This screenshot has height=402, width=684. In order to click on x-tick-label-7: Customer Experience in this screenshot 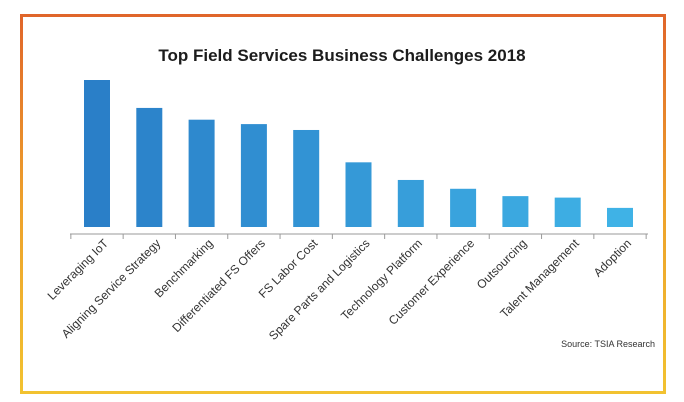, I will do `click(432, 282)`.